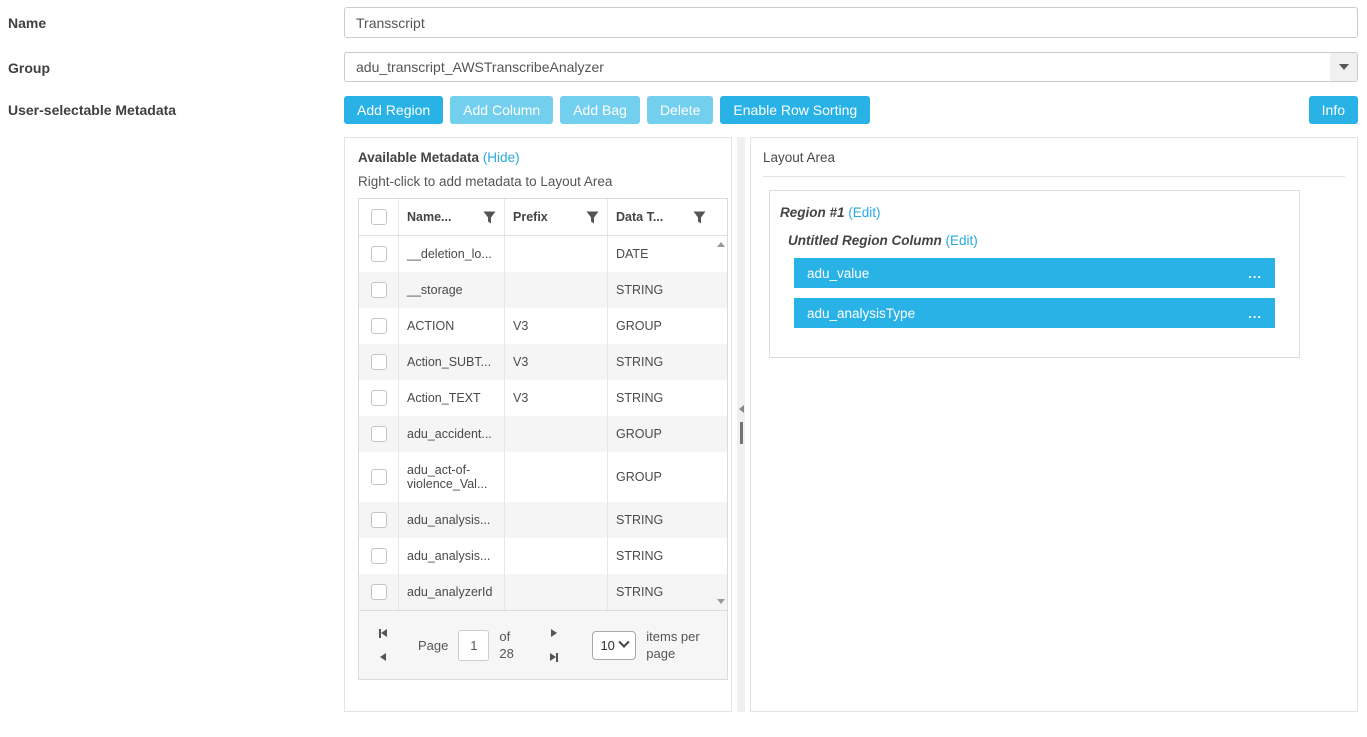 The height and width of the screenshot is (737, 1367). Describe the element at coordinates (480, 67) in the screenshot. I see `group-dropdown-value: adu_transcript_AWSTranscribeAnalyzer` at that location.